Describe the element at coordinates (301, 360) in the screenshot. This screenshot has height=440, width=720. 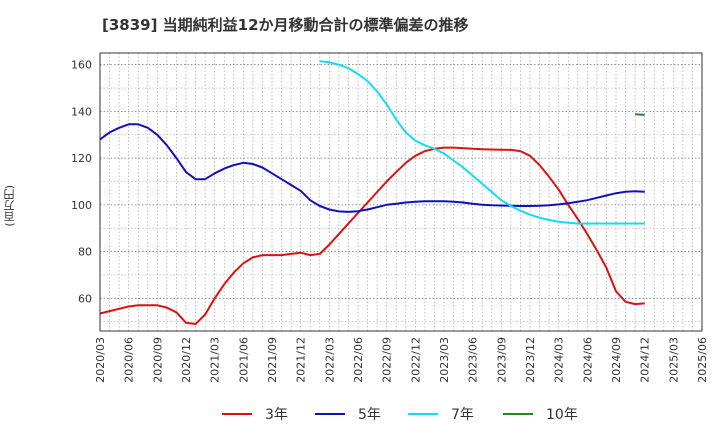
I see `x-tick-label: 2021/12` at that location.